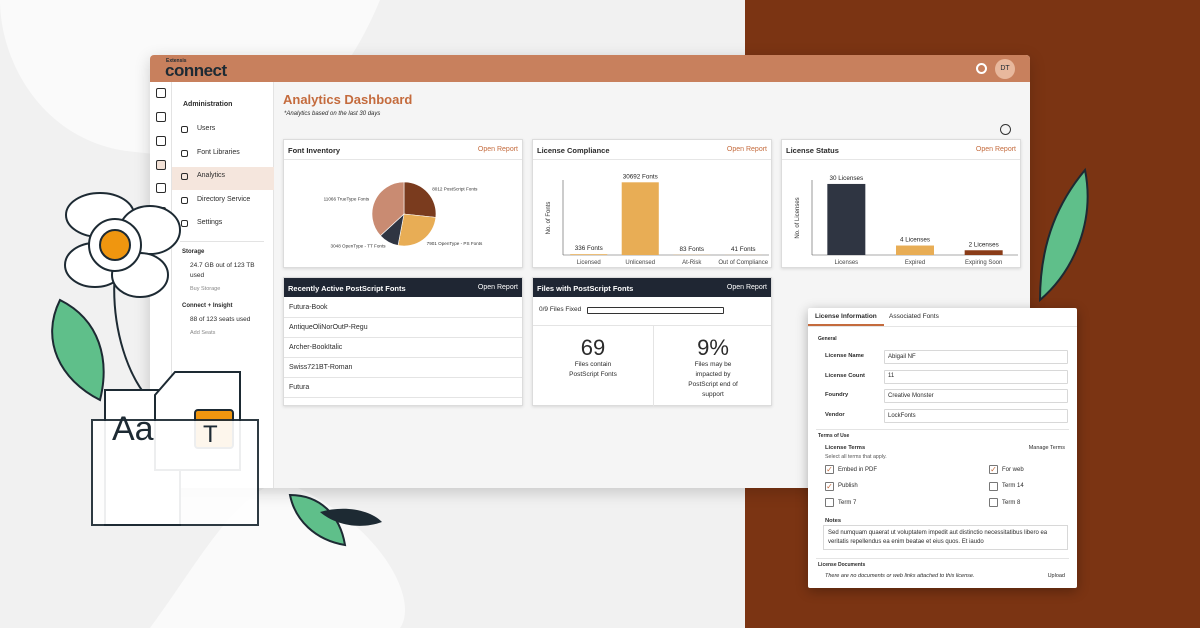 This screenshot has height=628, width=1200. I want to click on manage-link: Manage Terms, so click(1046, 448).